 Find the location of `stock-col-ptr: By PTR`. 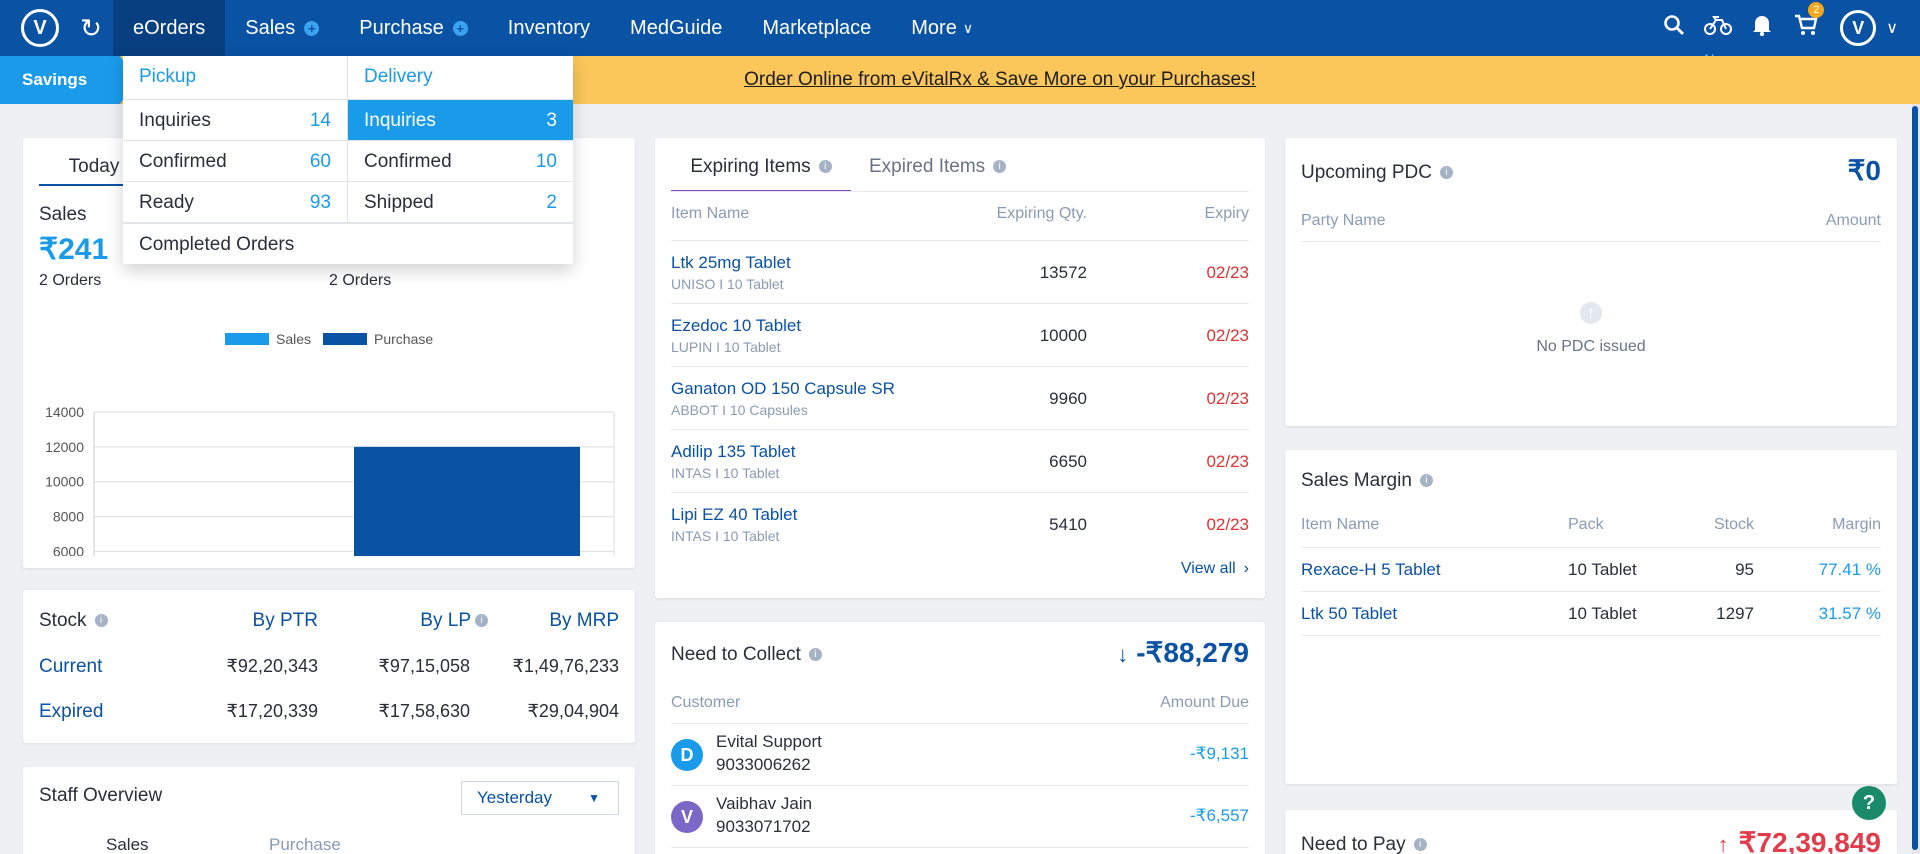

stock-col-ptr: By PTR is located at coordinates (285, 620).